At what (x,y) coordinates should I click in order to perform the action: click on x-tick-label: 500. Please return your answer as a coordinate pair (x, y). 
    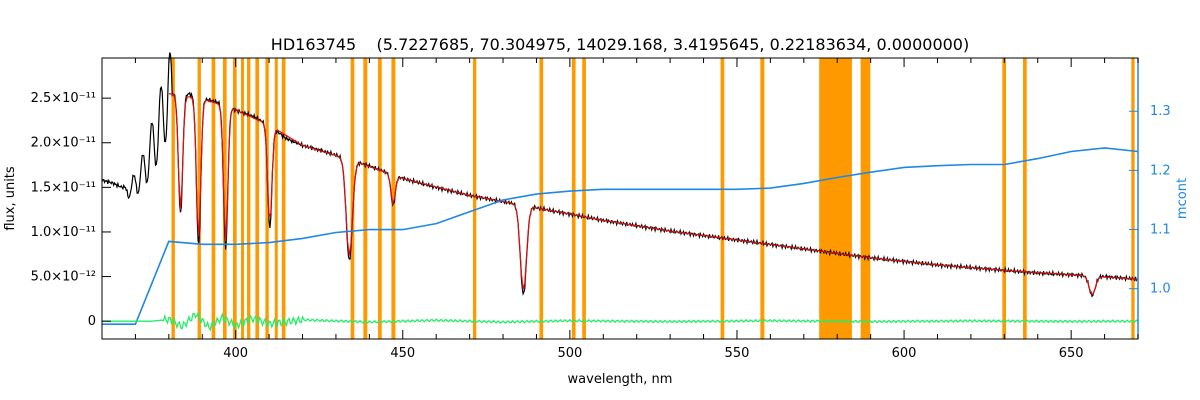
    Looking at the image, I should click on (569, 353).